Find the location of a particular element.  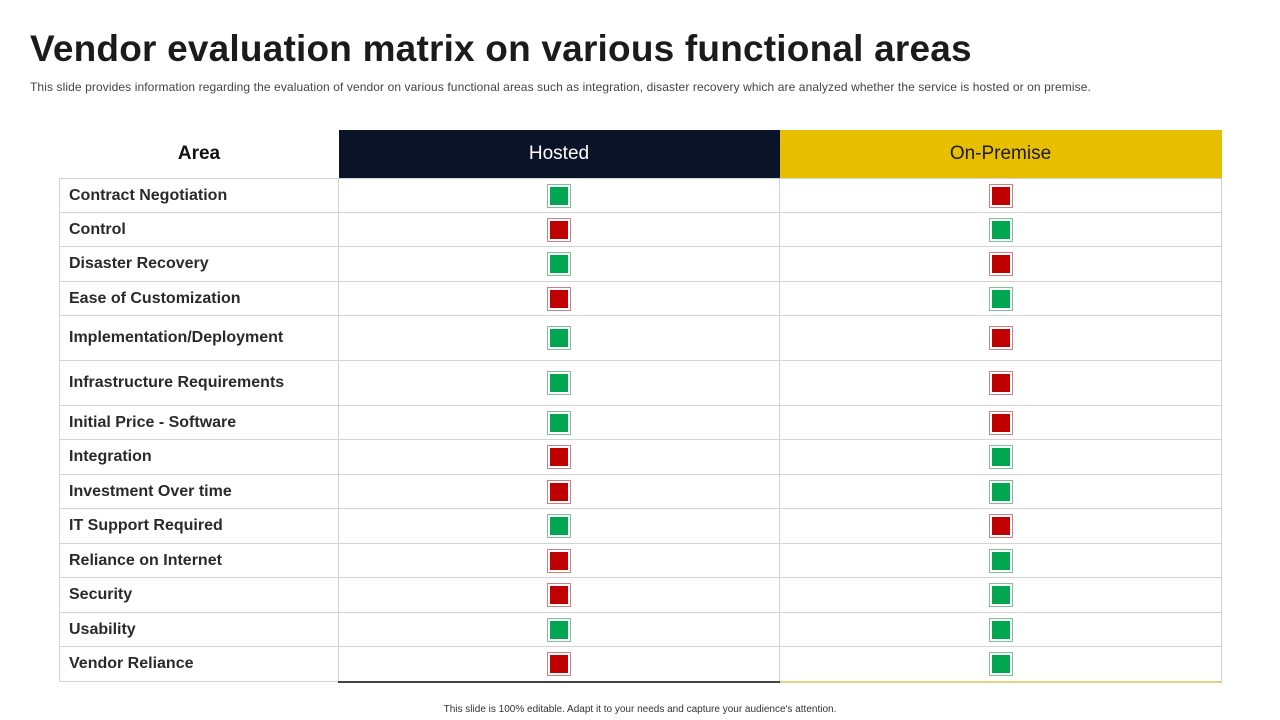

table-row: Usability is located at coordinates (640, 629).